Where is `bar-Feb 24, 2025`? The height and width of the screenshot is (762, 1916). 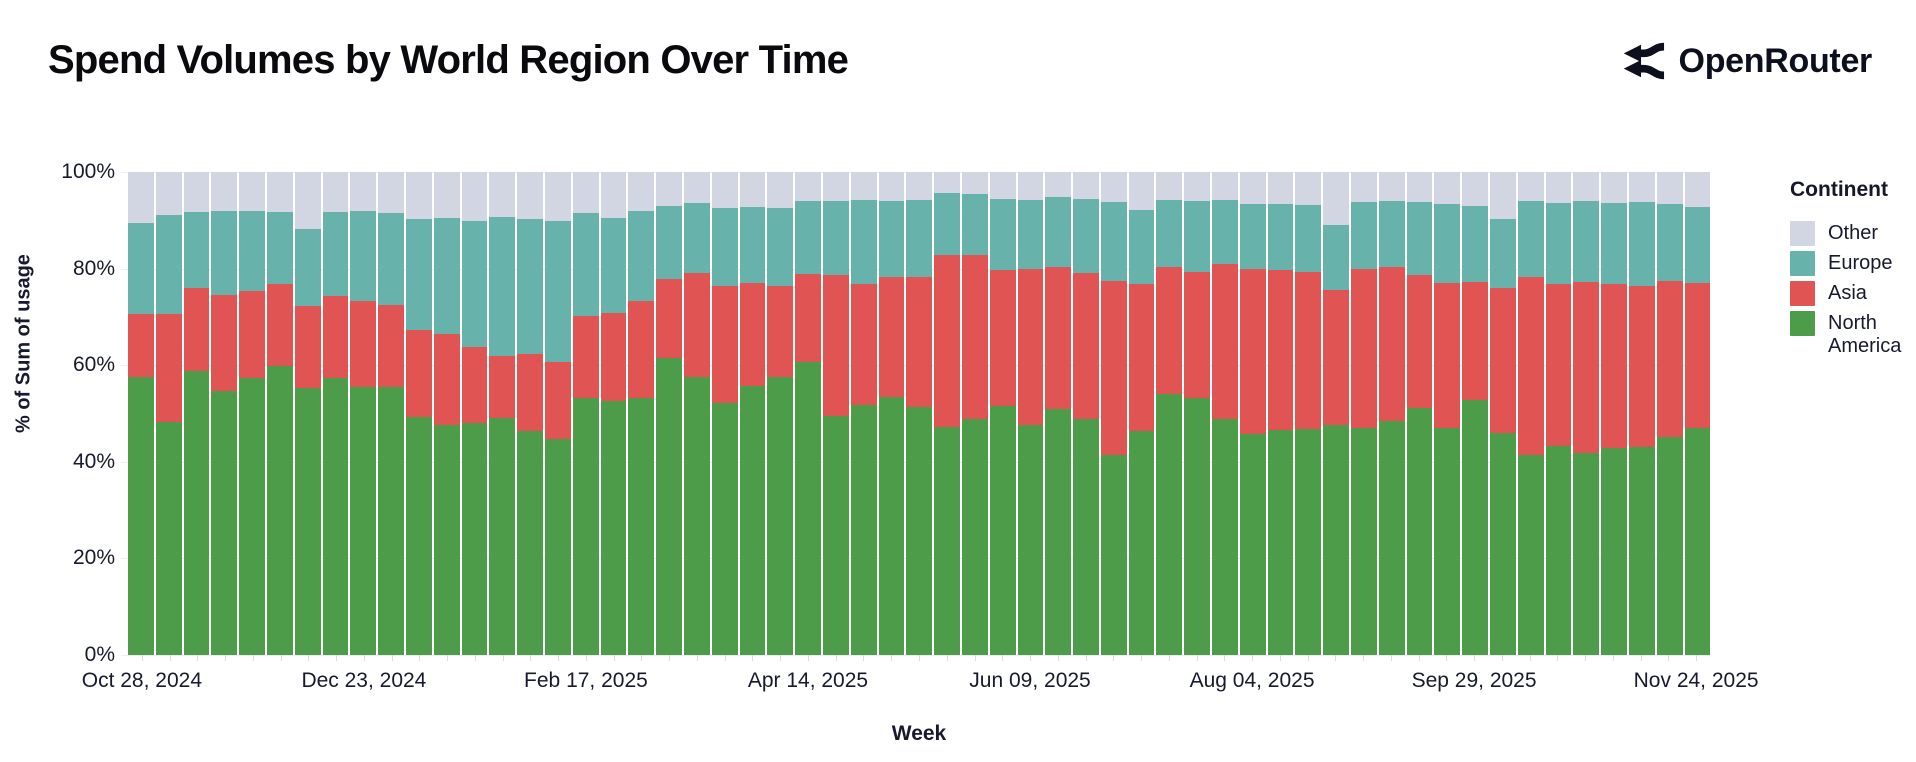 bar-Feb 24, 2025 is located at coordinates (613, 413).